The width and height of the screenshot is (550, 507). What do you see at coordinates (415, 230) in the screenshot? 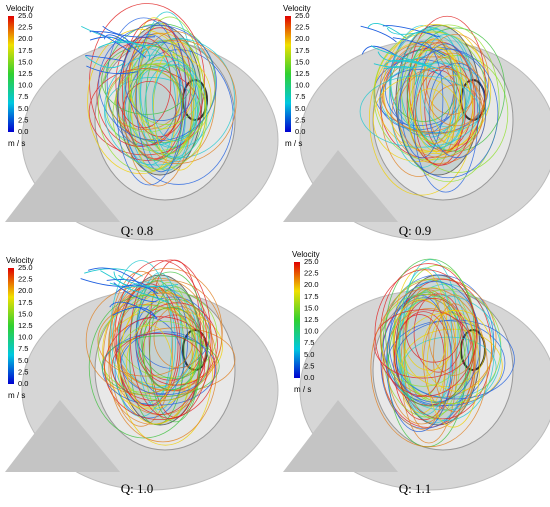
I see `caption: Q: 0.9` at bounding box center [415, 230].